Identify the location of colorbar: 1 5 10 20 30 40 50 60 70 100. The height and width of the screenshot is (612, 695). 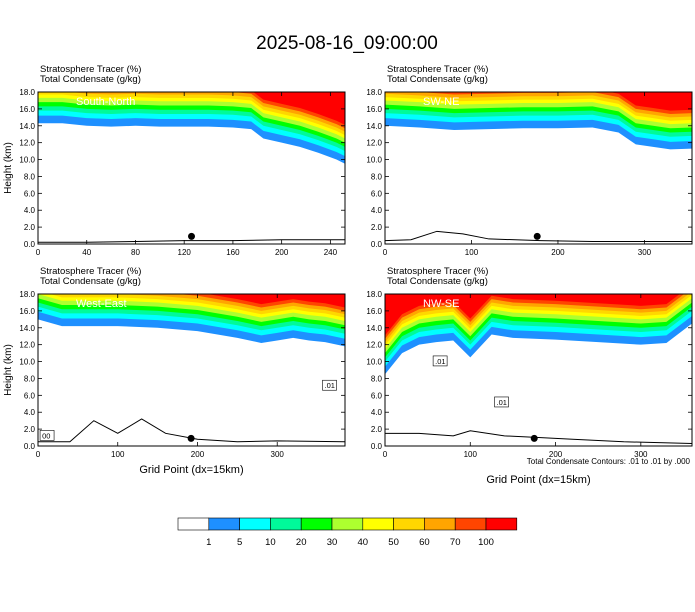
(347, 532).